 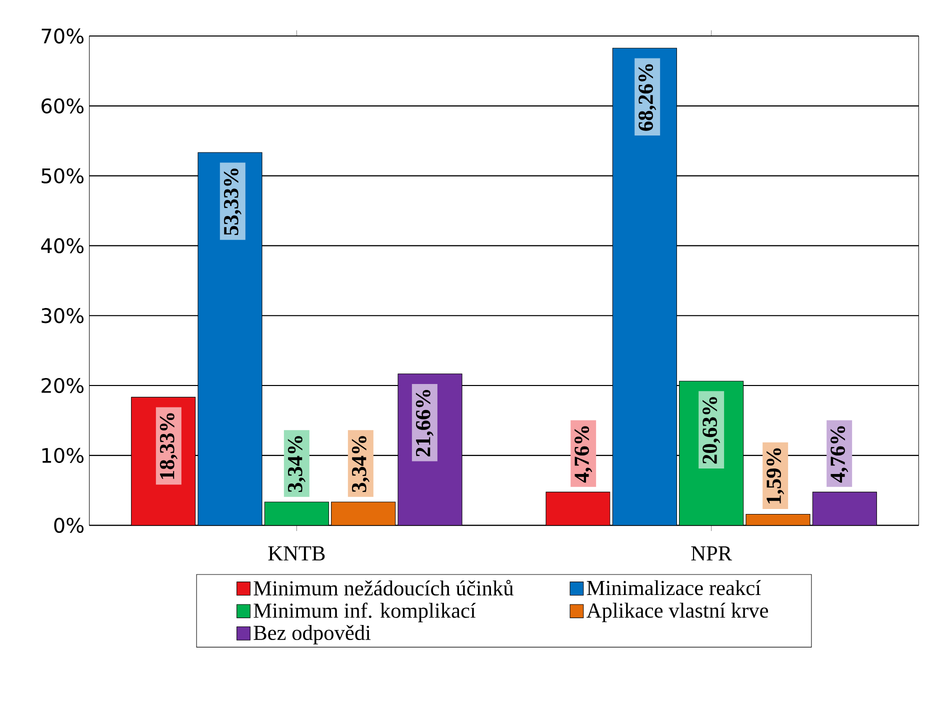 What do you see at coordinates (63, 36) in the screenshot?
I see `y-tick-label: 70%` at bounding box center [63, 36].